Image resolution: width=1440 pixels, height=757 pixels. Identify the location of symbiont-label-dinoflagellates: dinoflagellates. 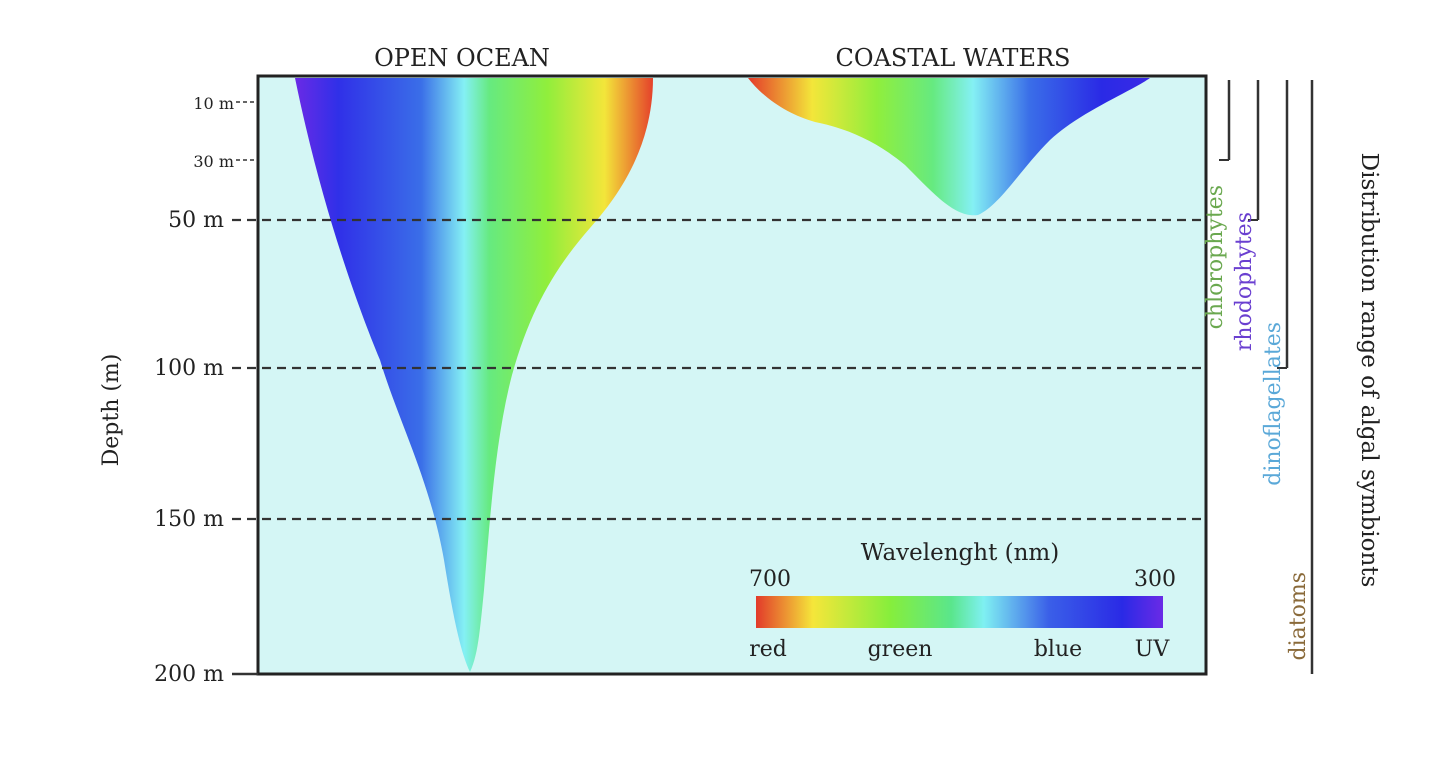
(1273, 404).